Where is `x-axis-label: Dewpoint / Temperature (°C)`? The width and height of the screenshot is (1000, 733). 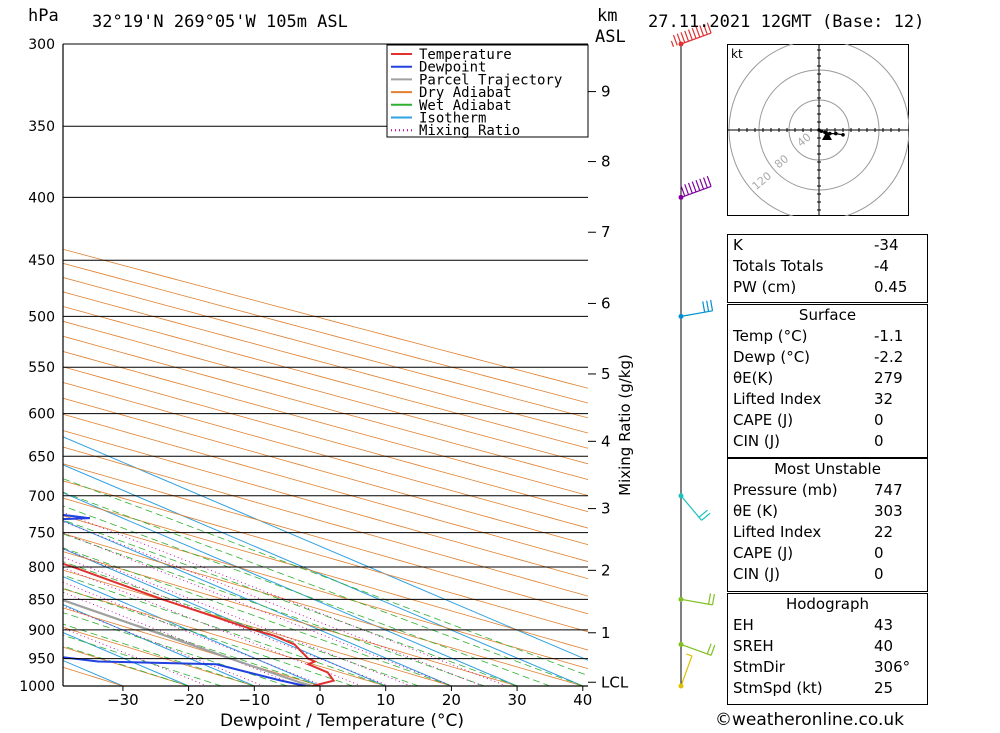 x-axis-label: Dewpoint / Temperature (°C) is located at coordinates (342, 721).